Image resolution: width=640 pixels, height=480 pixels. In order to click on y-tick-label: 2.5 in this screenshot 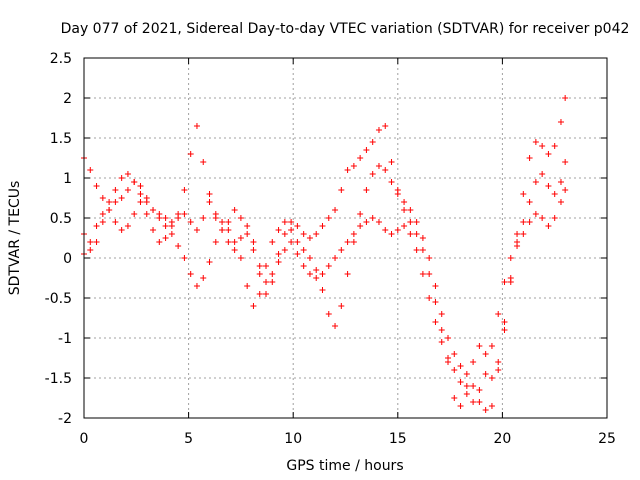, I will do `click(61, 59)`.